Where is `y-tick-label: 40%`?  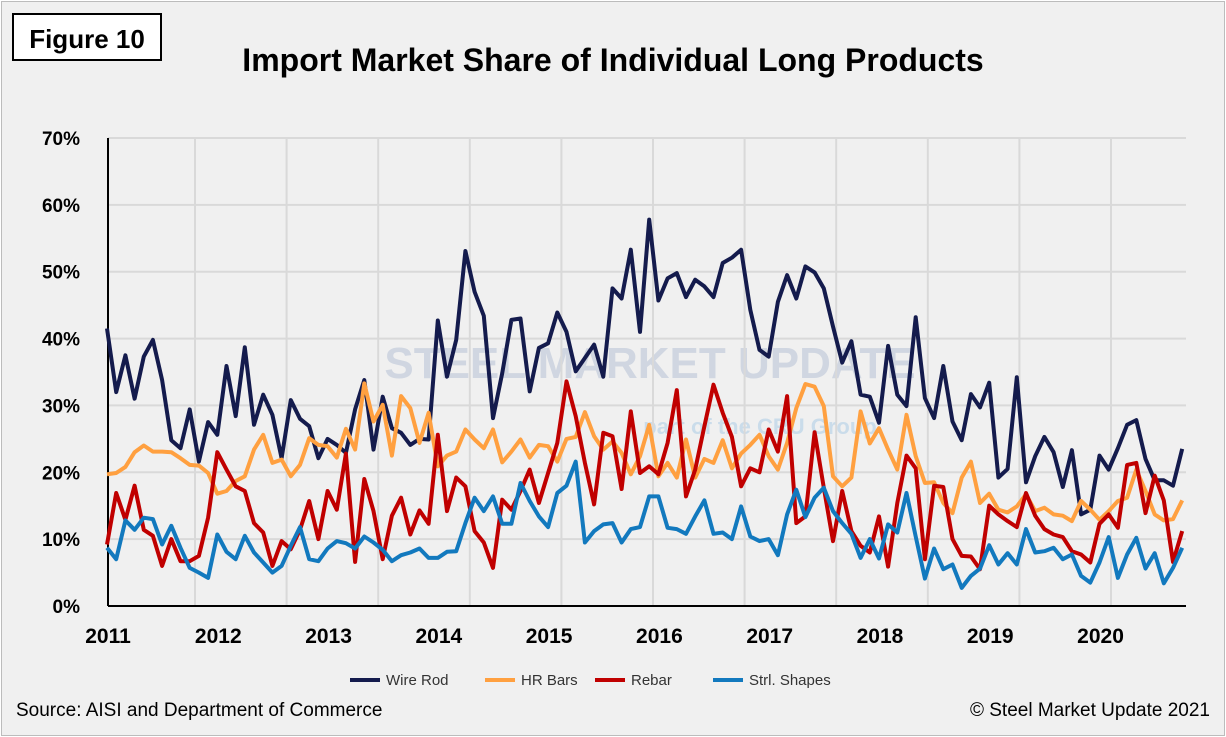
y-tick-label: 40% is located at coordinates (61, 340).